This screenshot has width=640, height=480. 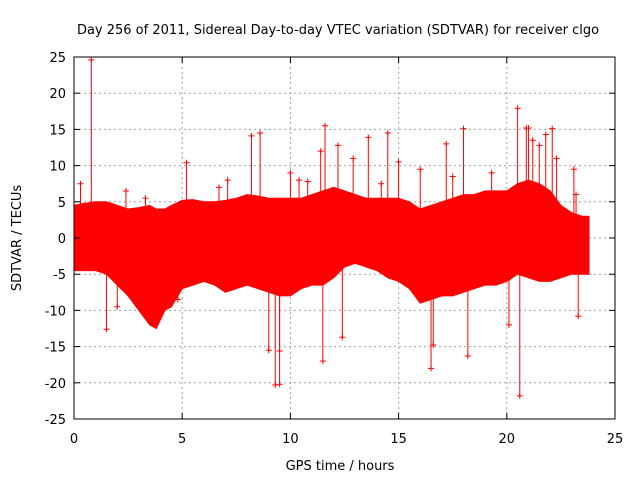 What do you see at coordinates (182, 439) in the screenshot?
I see `x-tick-label: 5` at bounding box center [182, 439].